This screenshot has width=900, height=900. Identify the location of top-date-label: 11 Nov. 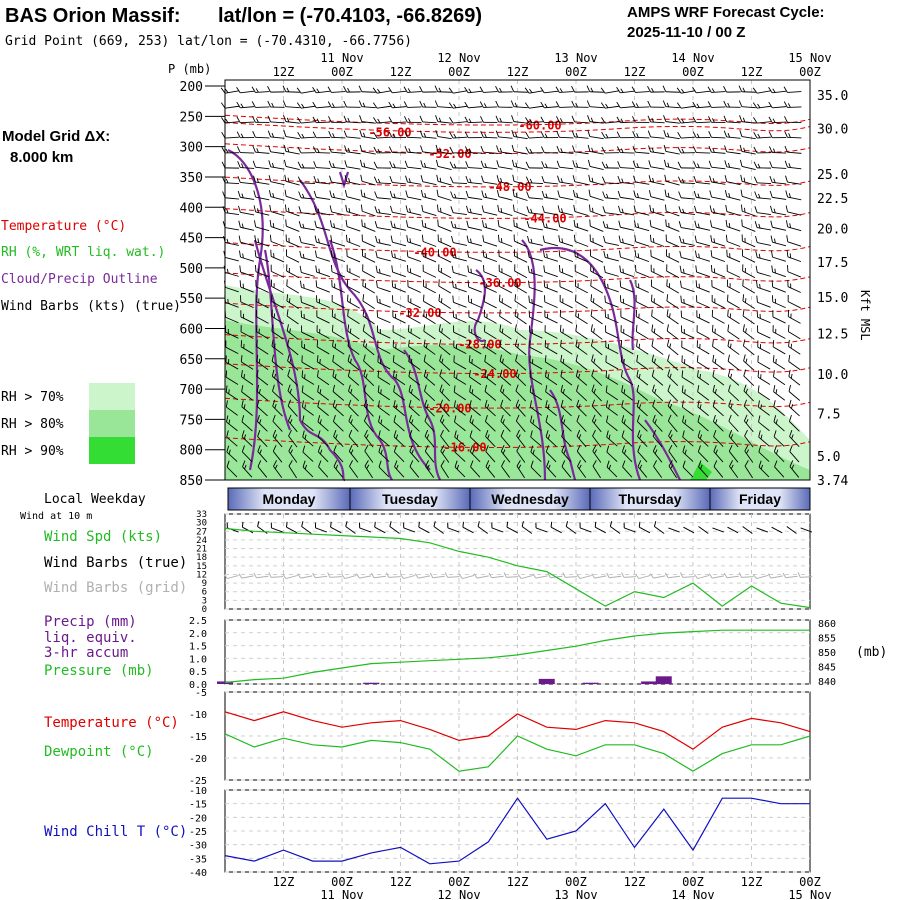
(341, 58).